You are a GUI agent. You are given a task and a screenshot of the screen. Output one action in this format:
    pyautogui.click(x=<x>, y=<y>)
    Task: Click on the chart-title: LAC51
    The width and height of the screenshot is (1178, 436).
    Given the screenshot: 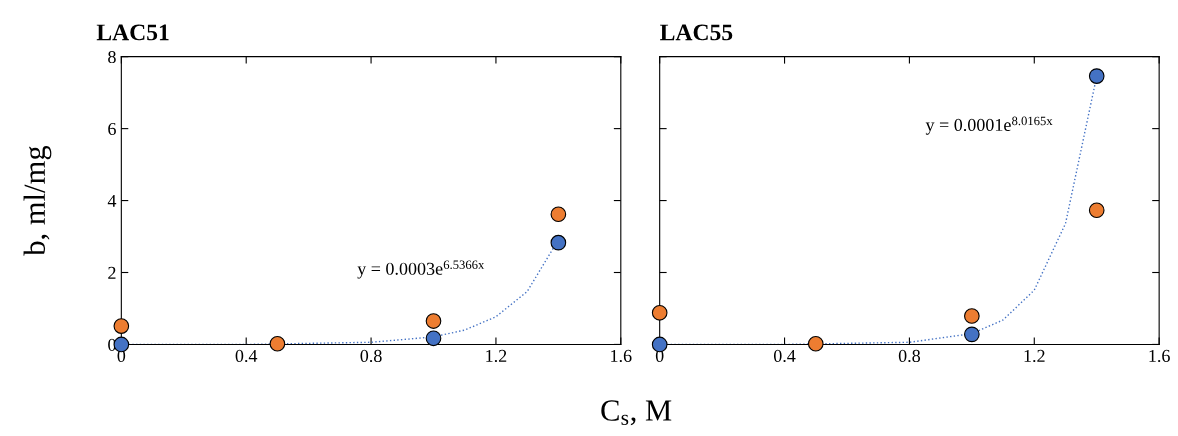 What is the action you would take?
    pyautogui.click(x=132, y=32)
    